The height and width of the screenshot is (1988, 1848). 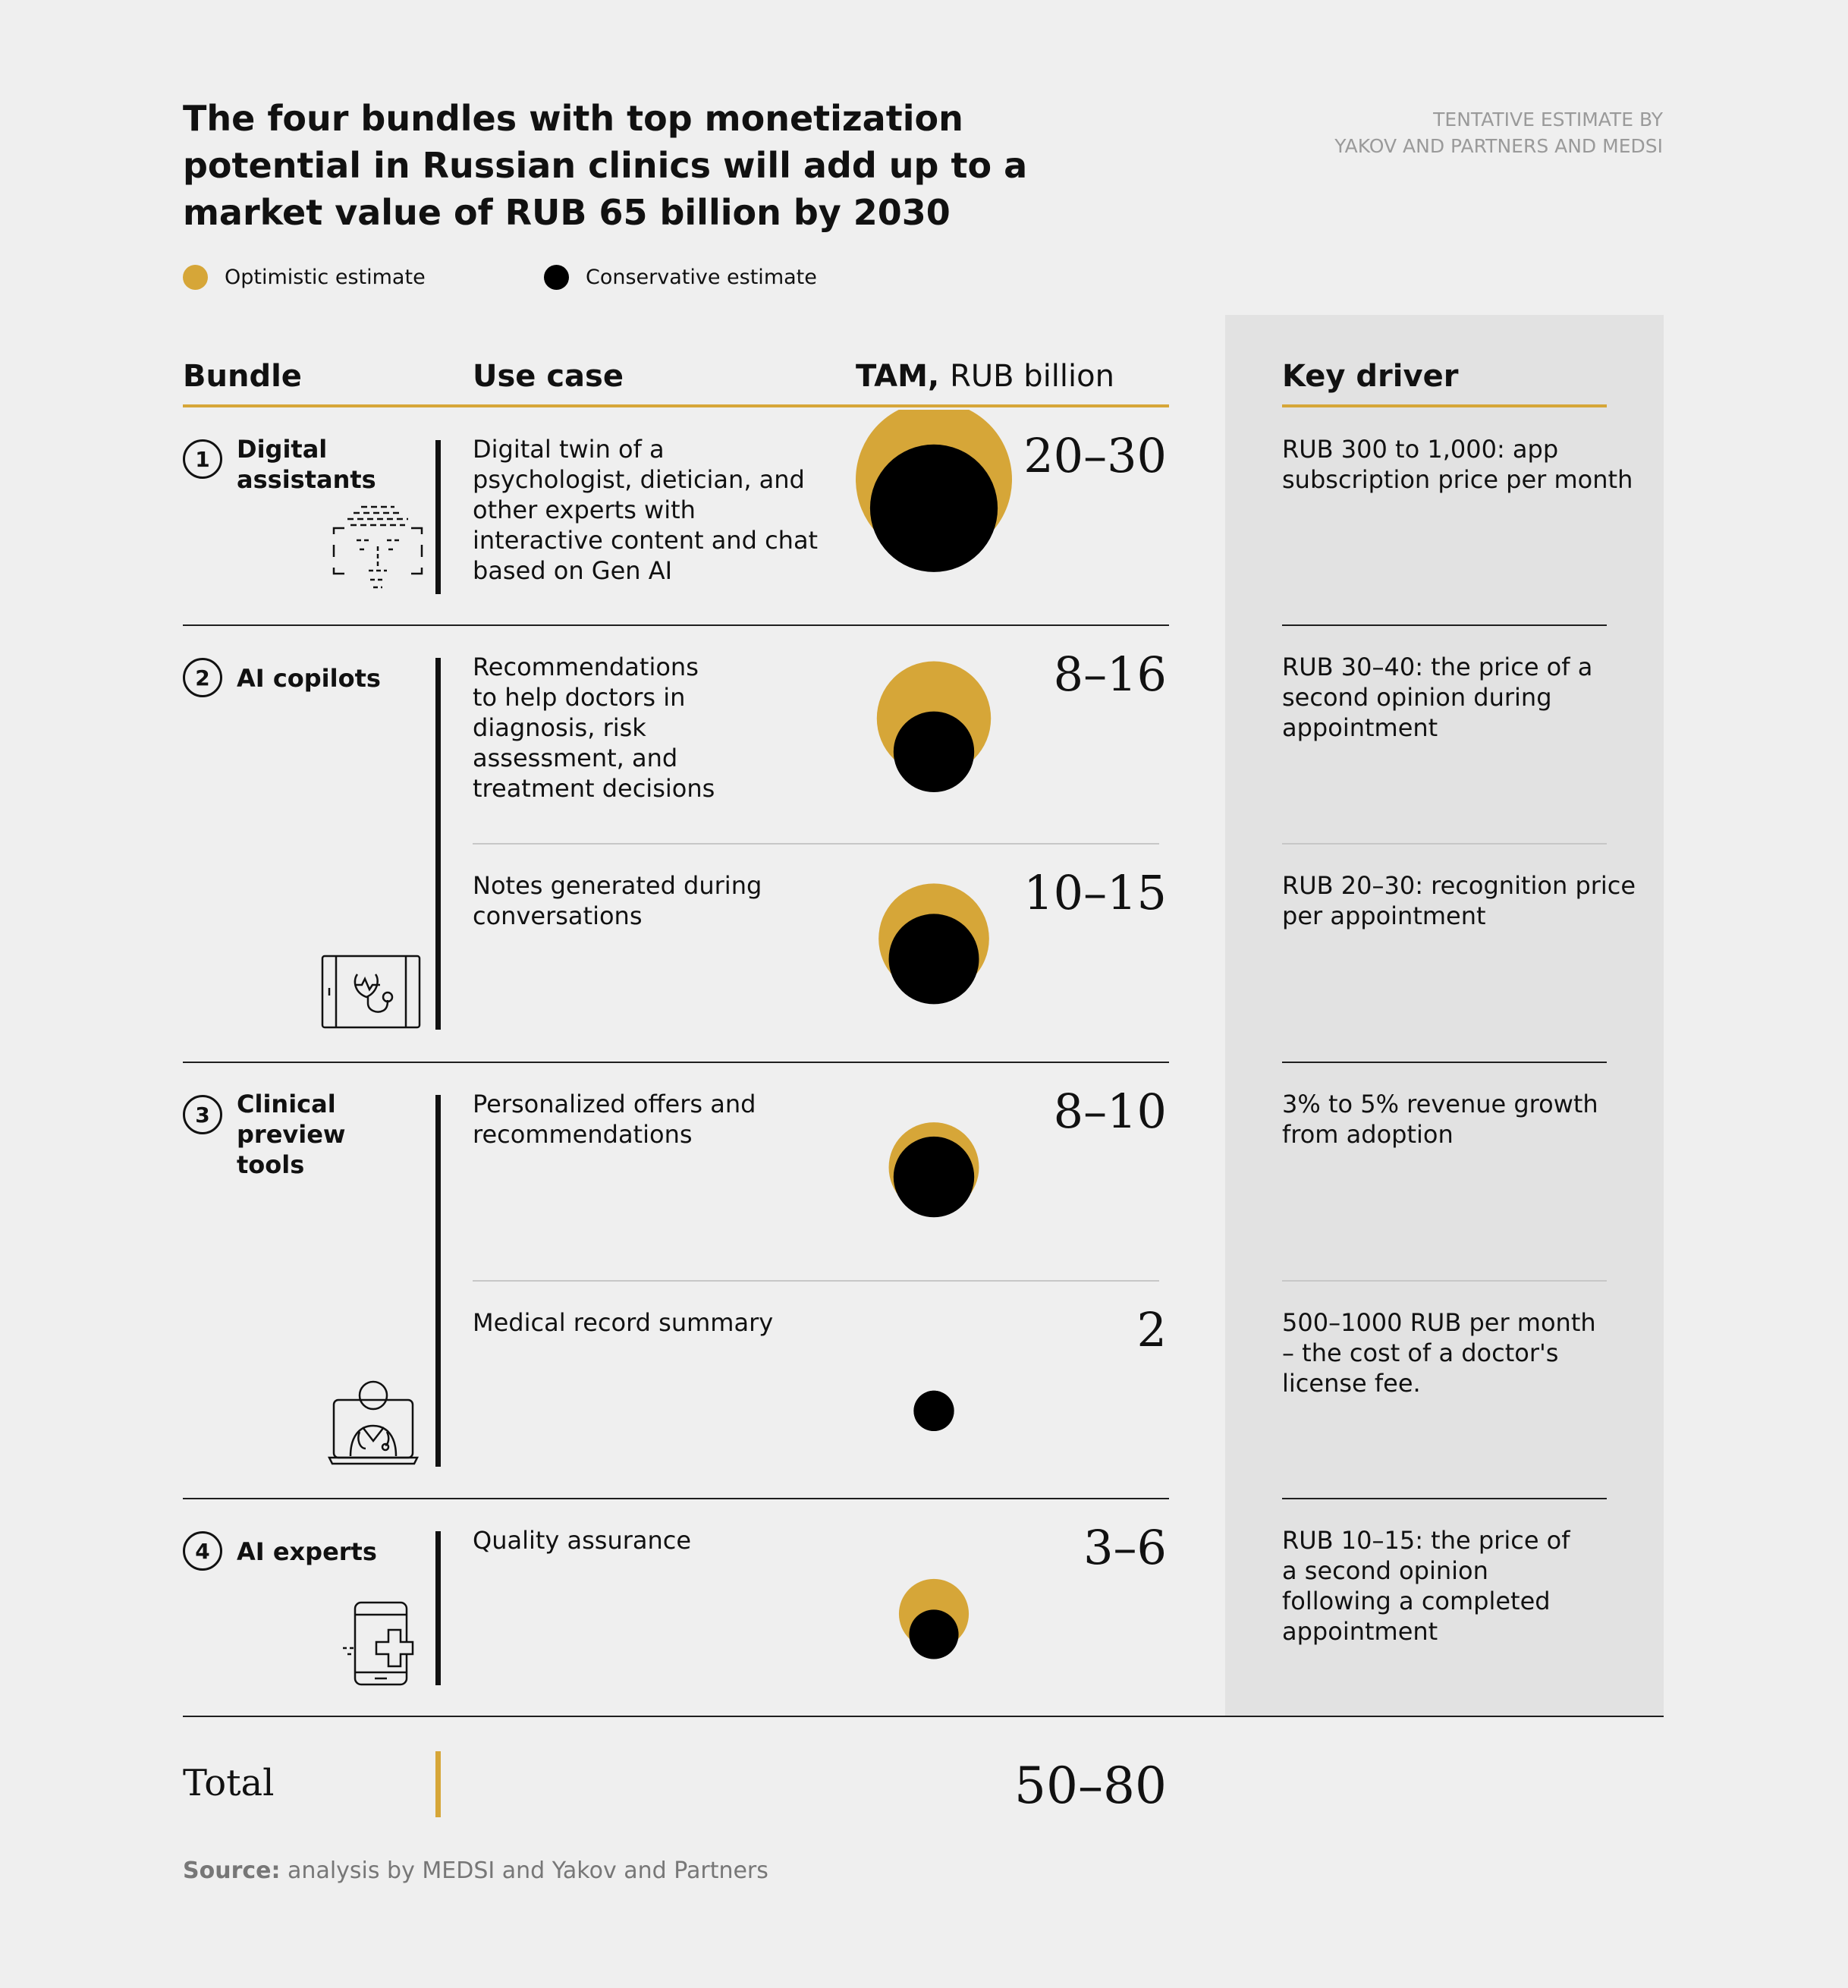 What do you see at coordinates (923, 1716) in the screenshot?
I see `separator-total` at bounding box center [923, 1716].